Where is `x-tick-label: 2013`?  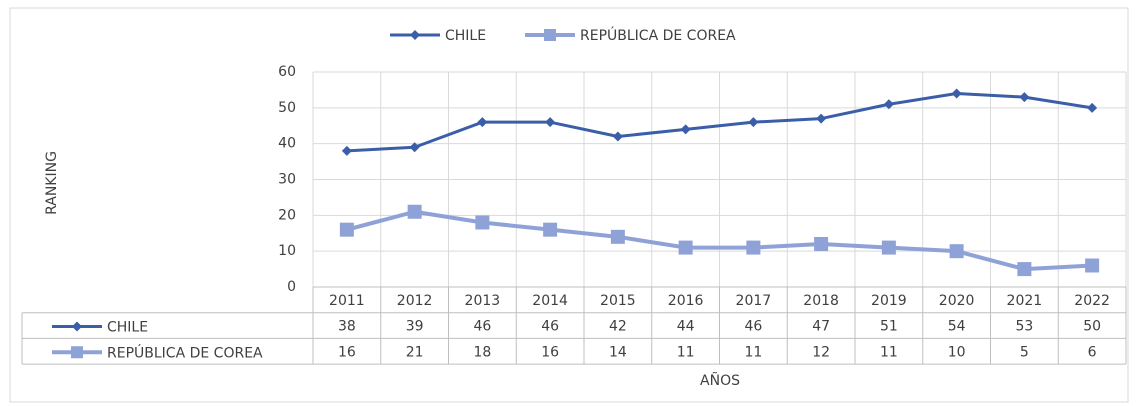 x-tick-label: 2013 is located at coordinates (483, 301).